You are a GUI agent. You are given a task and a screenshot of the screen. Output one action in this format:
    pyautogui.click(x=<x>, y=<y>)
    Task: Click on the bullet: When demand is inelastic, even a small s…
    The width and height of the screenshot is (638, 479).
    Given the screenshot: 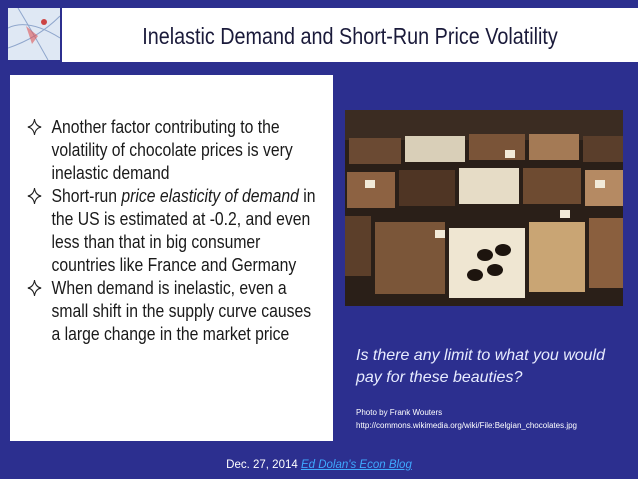 What is the action you would take?
    pyautogui.click(x=172, y=310)
    